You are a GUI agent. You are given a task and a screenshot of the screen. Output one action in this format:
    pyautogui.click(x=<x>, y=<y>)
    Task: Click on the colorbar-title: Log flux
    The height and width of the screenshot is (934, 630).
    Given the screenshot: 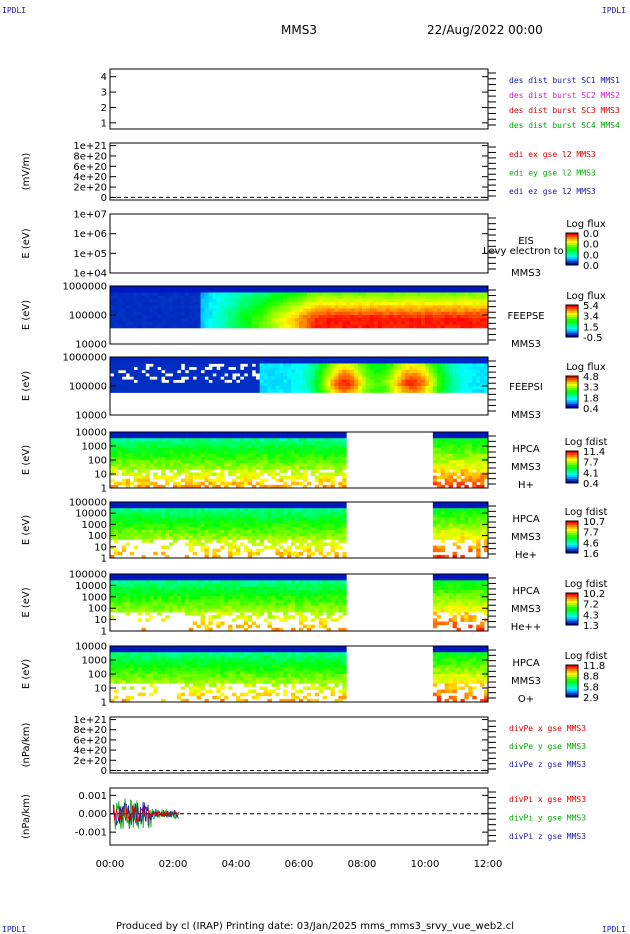 What is the action you would take?
    pyautogui.click(x=586, y=224)
    